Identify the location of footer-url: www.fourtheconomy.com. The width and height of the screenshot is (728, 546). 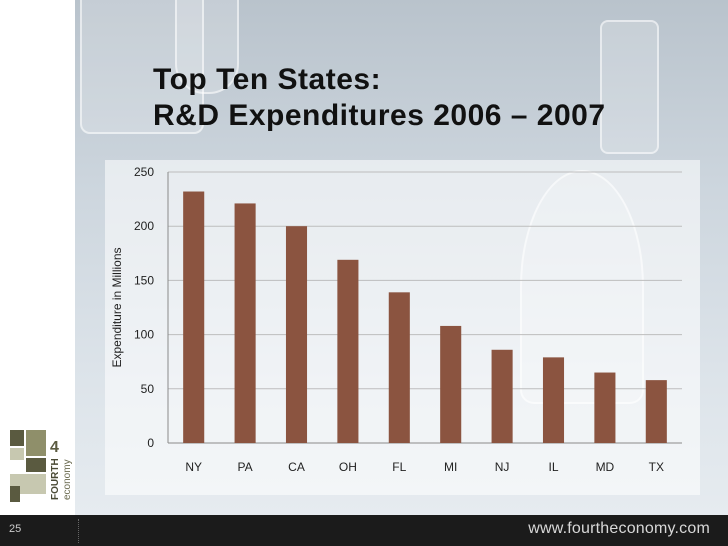
(619, 528).